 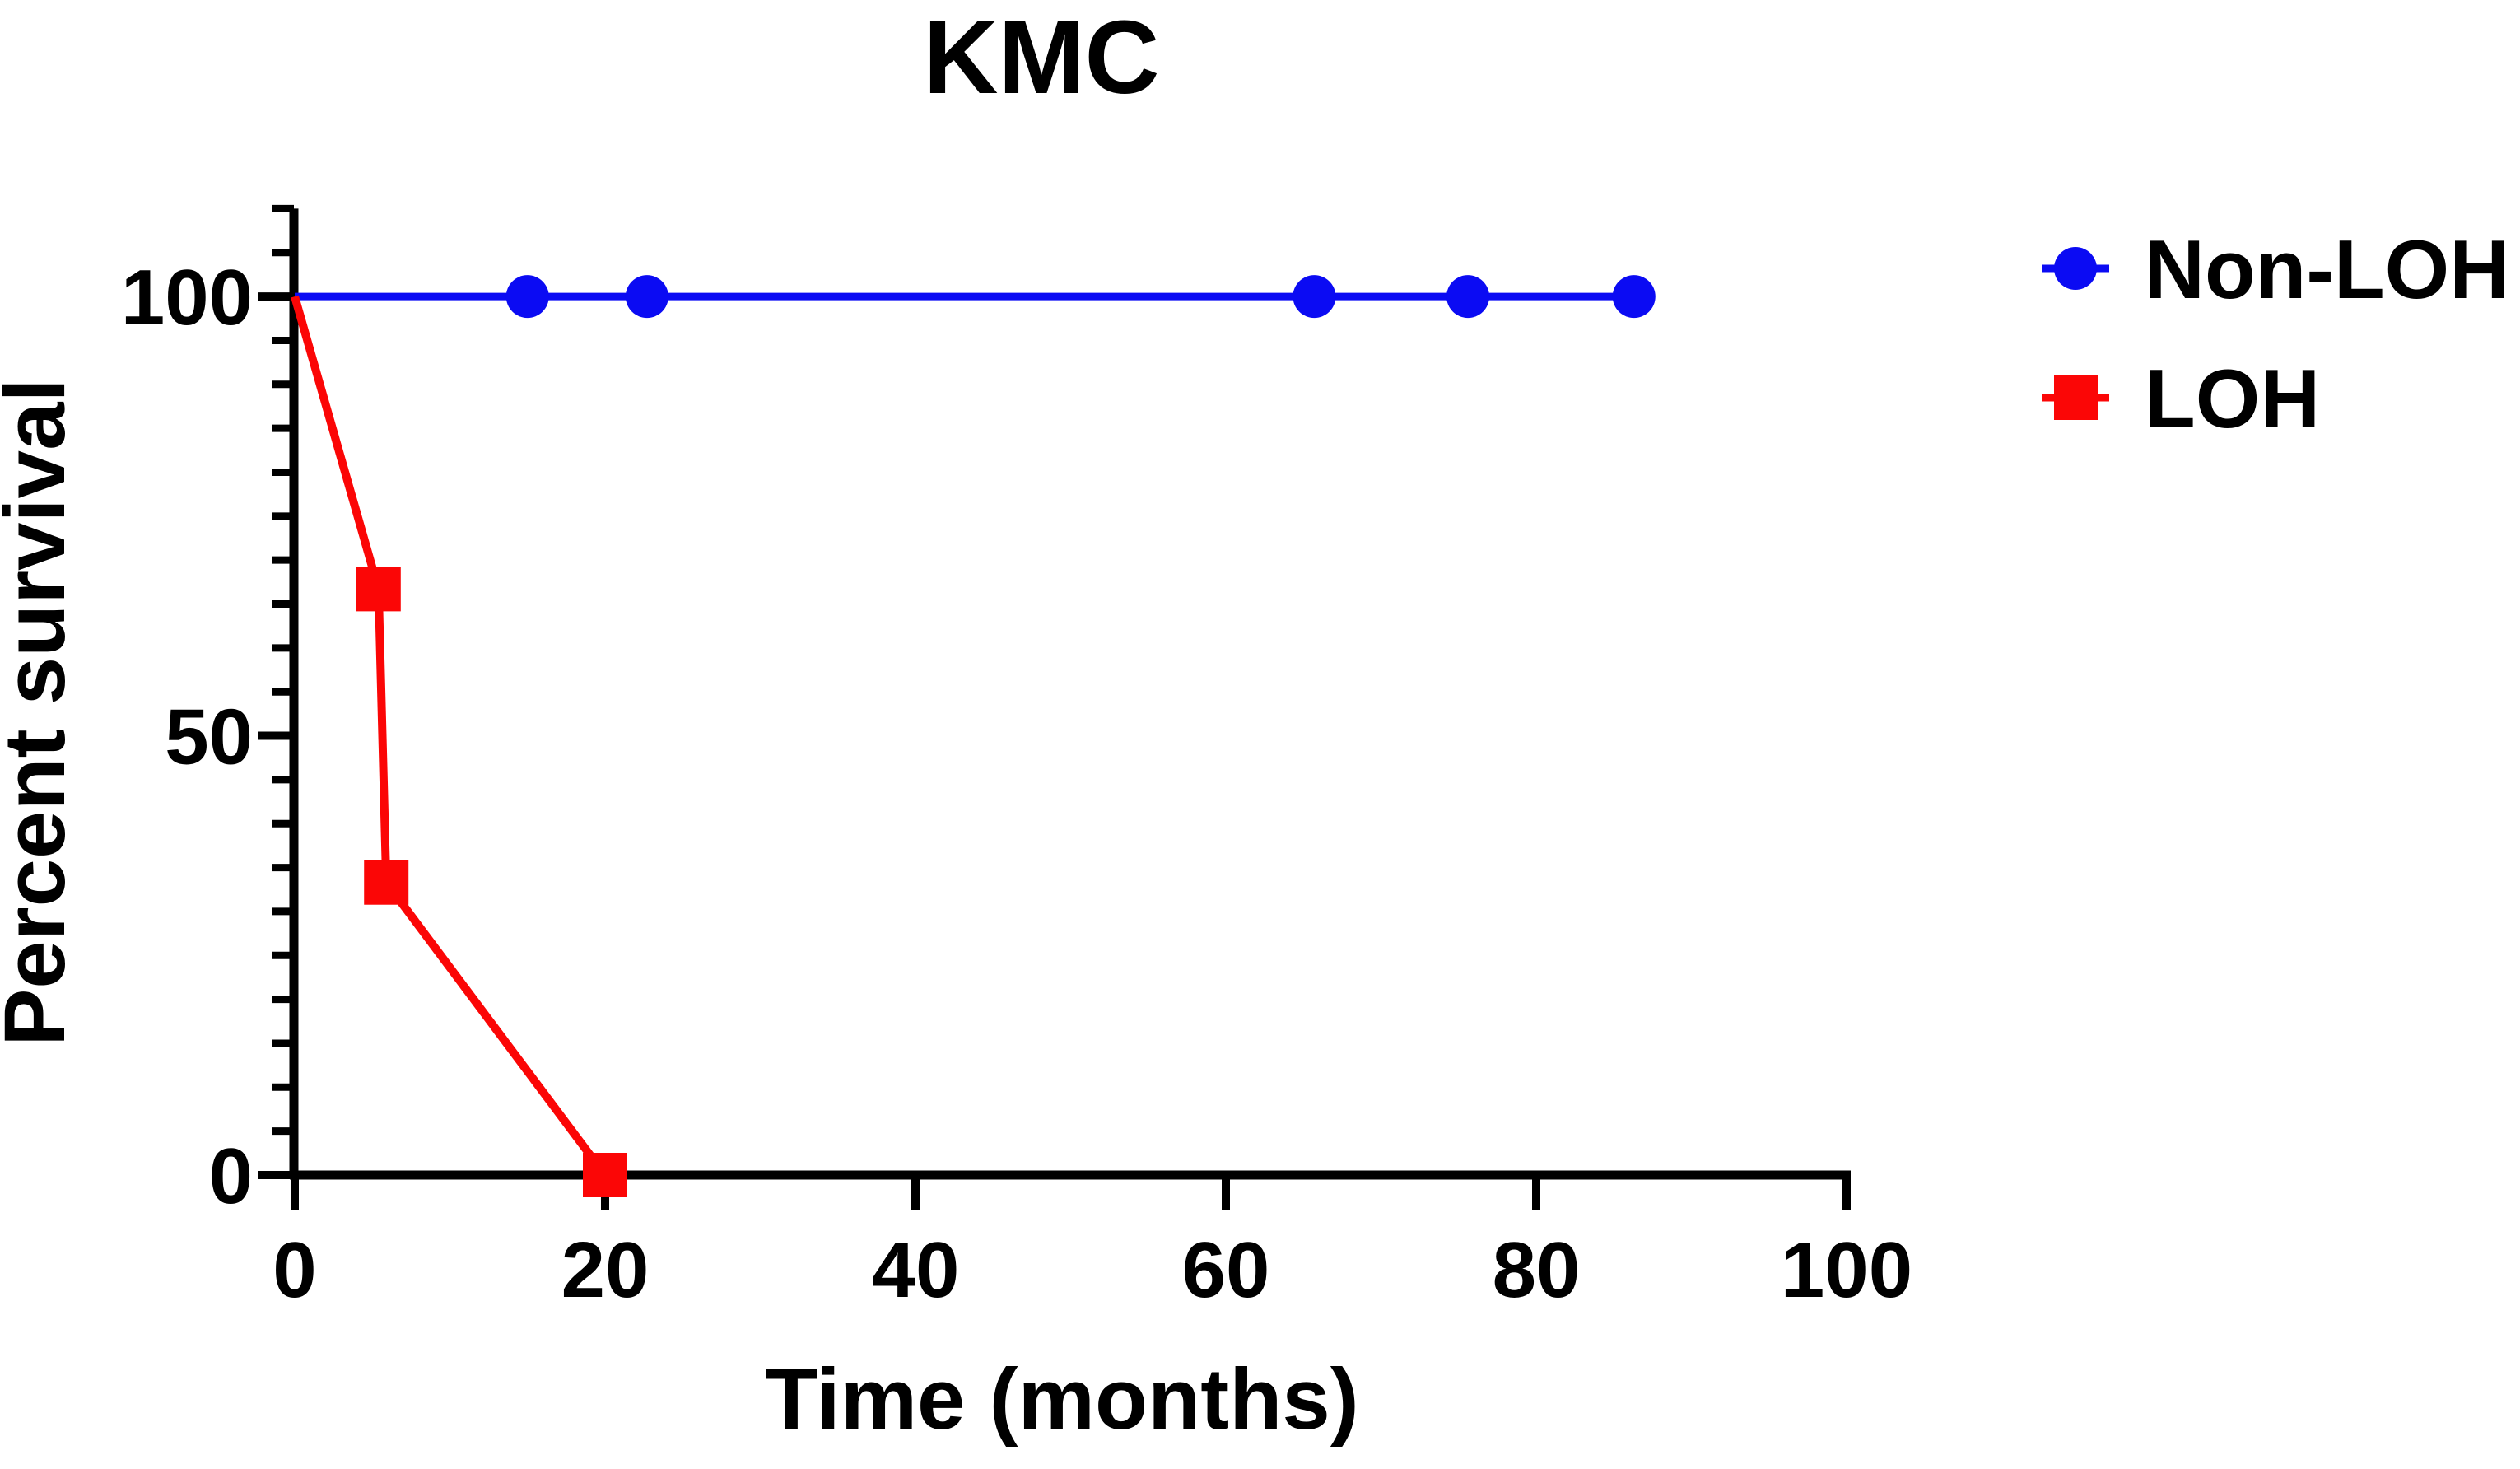 I want to click on x-tick-label: 0, so click(x=294, y=1270).